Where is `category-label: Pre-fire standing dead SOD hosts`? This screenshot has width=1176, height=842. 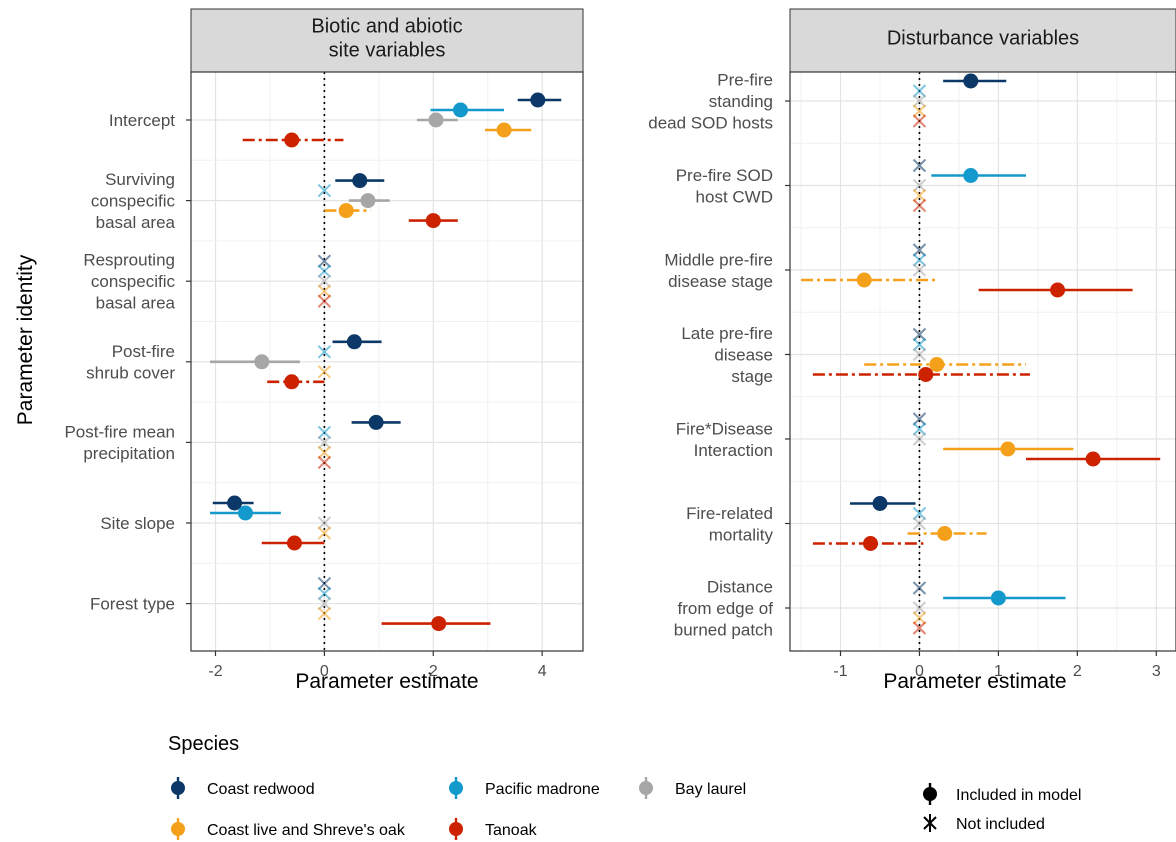 category-label: Pre-fire standing dead SOD hosts is located at coordinates (710, 102).